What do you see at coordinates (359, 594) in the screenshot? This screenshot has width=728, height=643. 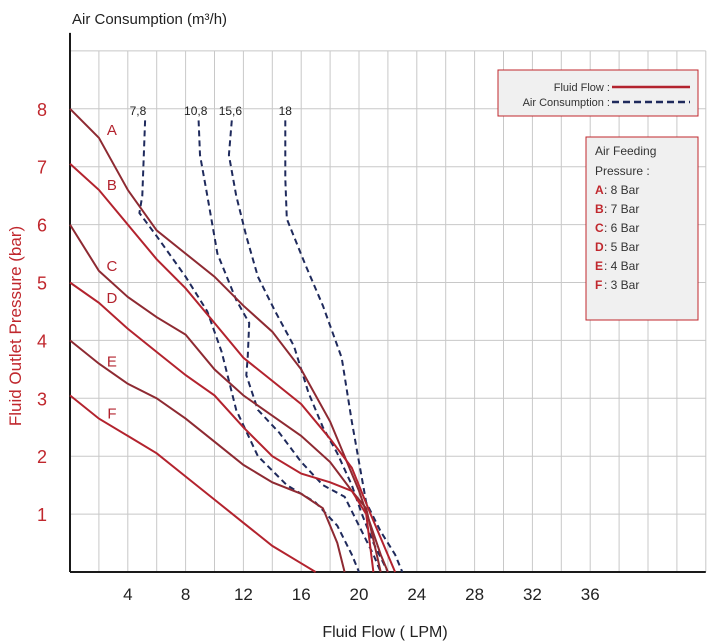 I see `x-tick-label: 20` at bounding box center [359, 594].